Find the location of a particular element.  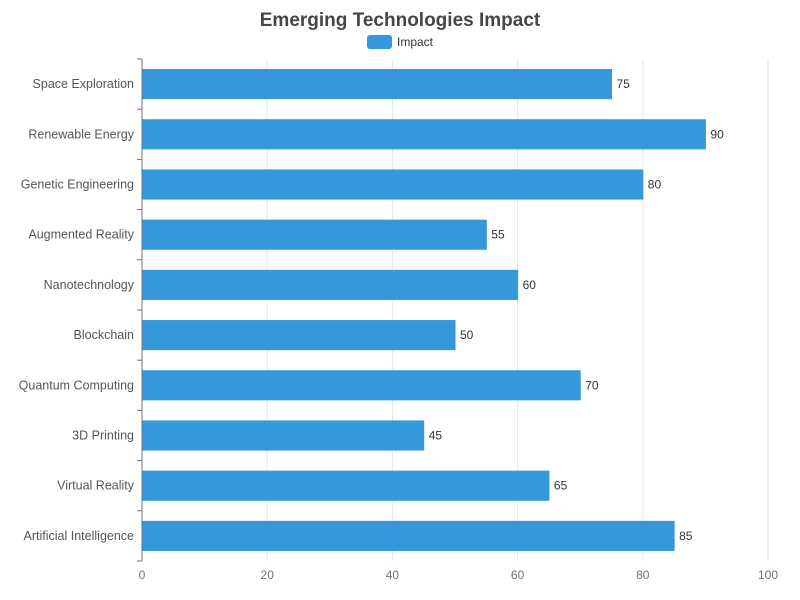

y-category-label: Quantum Computing is located at coordinates (76, 385).